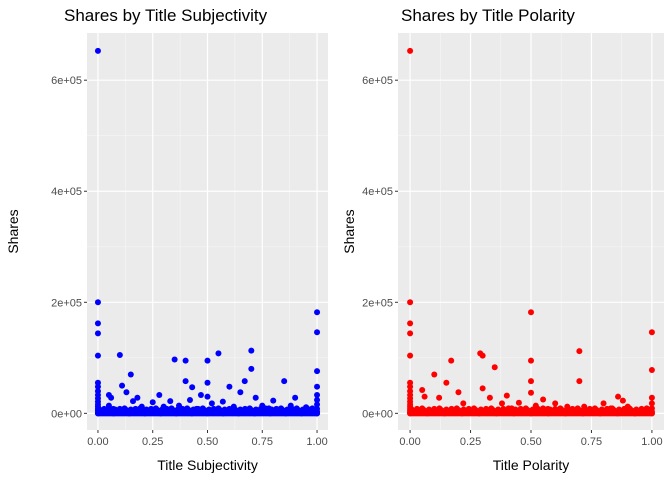 The width and height of the screenshot is (672, 480). Describe the element at coordinates (207, 442) in the screenshot. I see `x-tick-label: 0.50` at that location.